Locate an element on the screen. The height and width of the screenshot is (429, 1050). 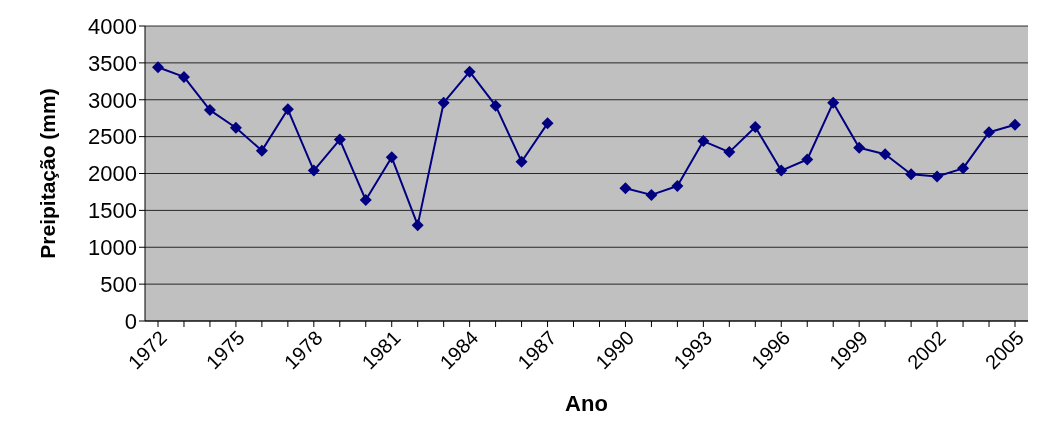
y-tick-label: 2500 is located at coordinates (112, 137).